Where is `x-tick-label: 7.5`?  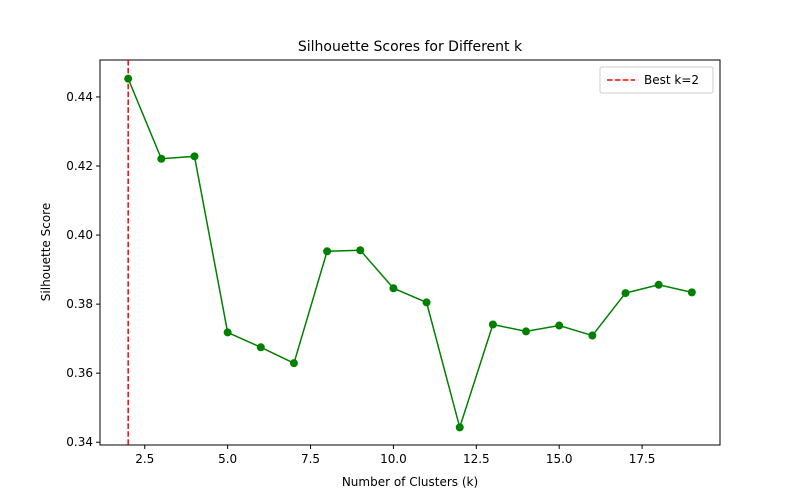
x-tick-label: 7.5 is located at coordinates (310, 459).